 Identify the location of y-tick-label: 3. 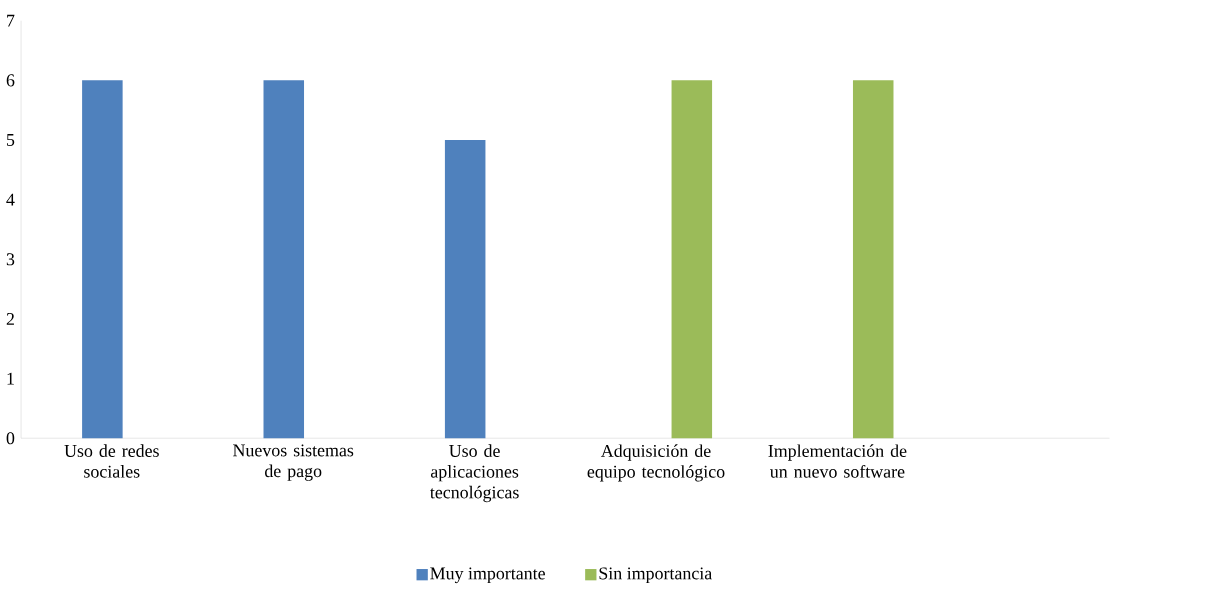
(10, 259).